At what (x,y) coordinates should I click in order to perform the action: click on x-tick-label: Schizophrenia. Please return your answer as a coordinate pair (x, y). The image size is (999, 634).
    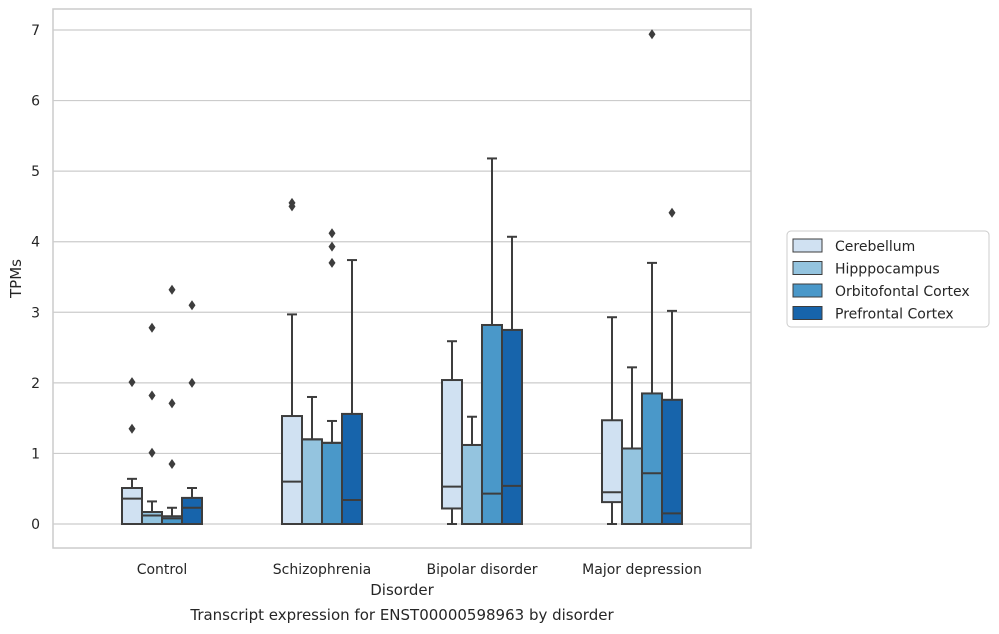
    Looking at the image, I should click on (322, 570).